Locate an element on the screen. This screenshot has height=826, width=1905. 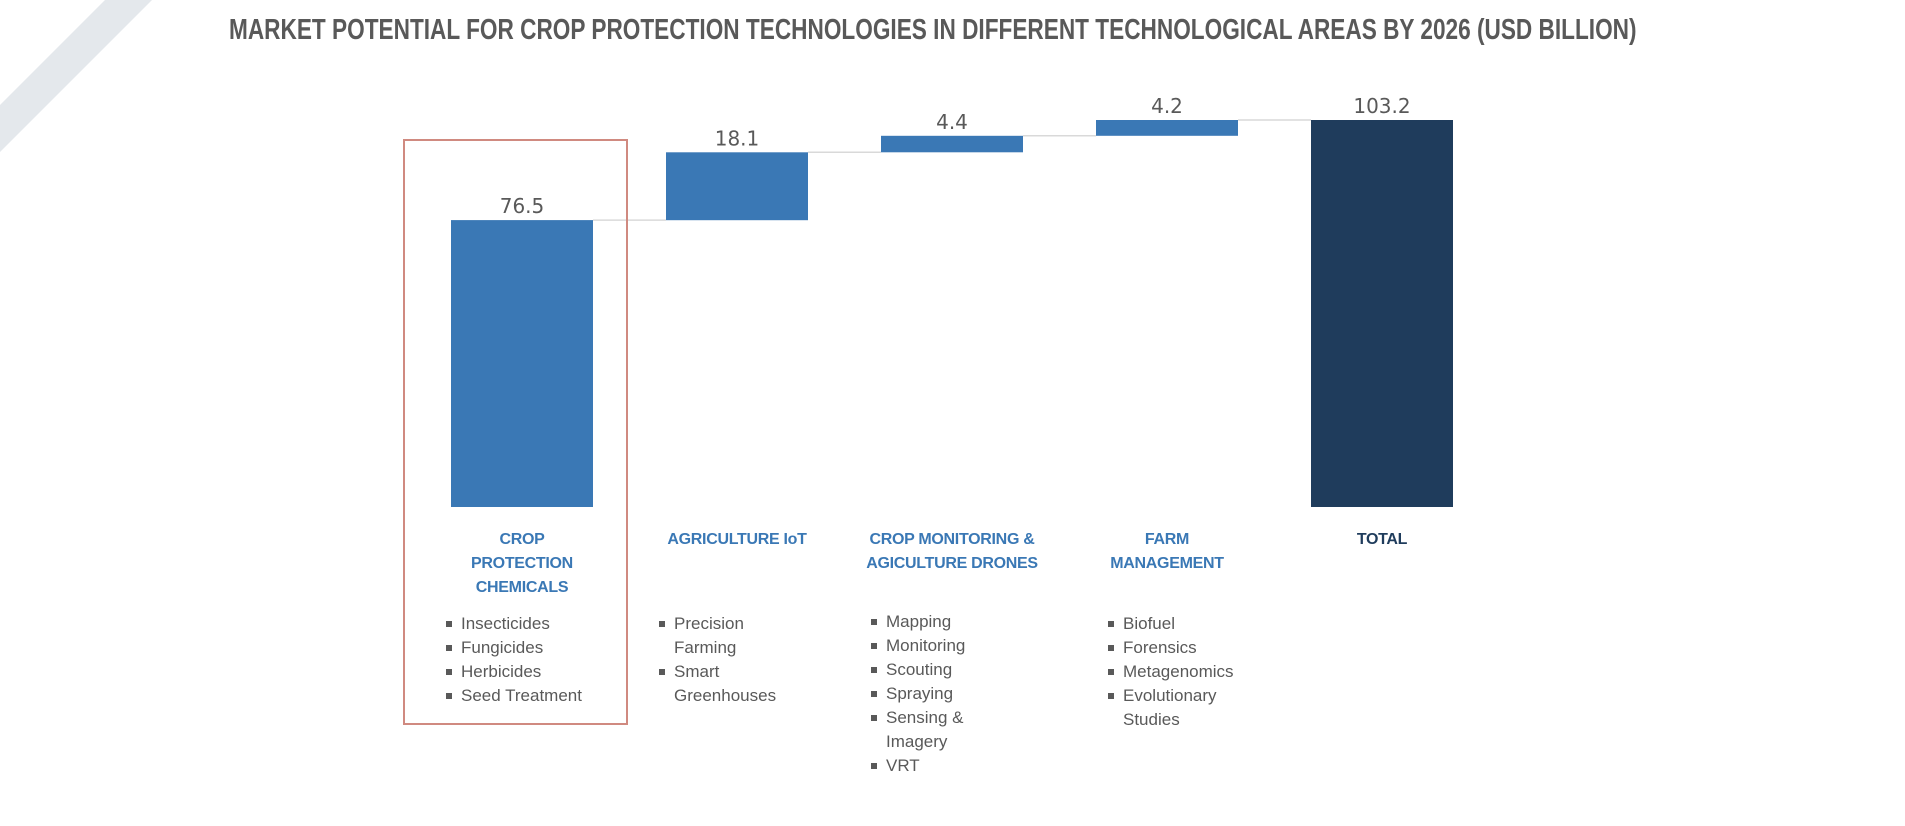
list-item-text: Spraying is located at coordinates (920, 693).